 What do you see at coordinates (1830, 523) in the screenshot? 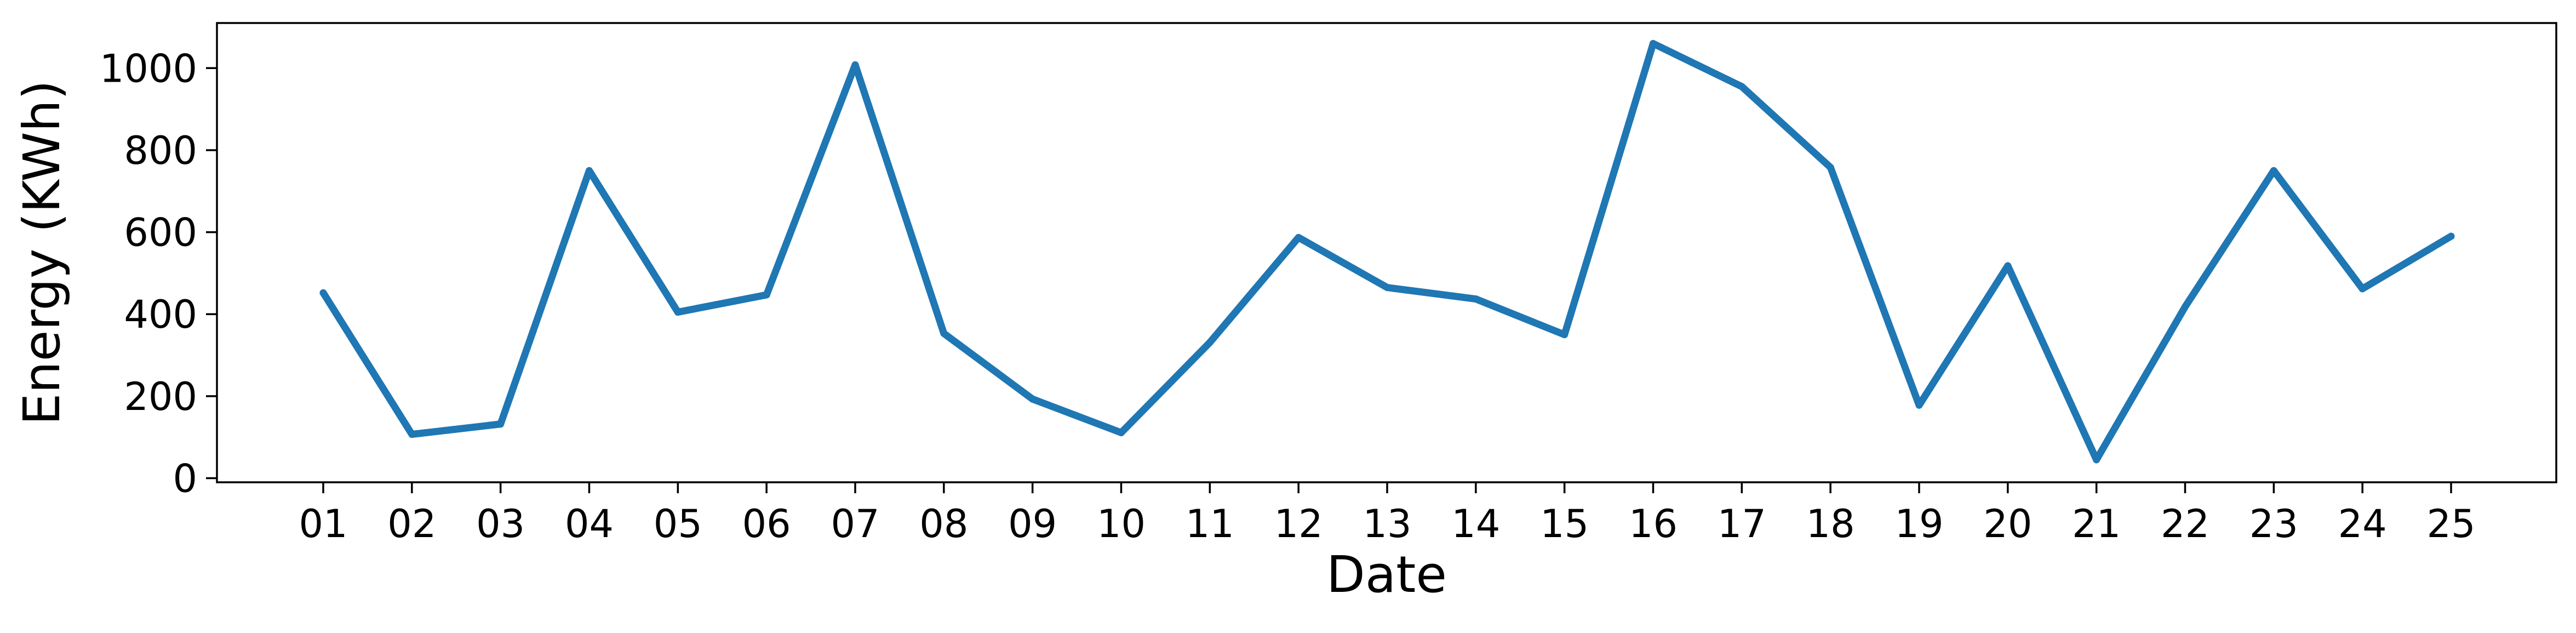
I see `x-tick-label: 18` at bounding box center [1830, 523].